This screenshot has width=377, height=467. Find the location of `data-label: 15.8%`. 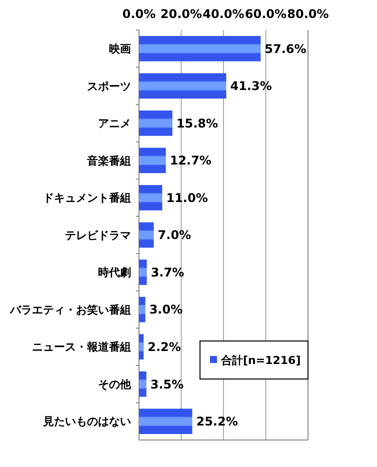

data-label: 15.8% is located at coordinates (197, 123).